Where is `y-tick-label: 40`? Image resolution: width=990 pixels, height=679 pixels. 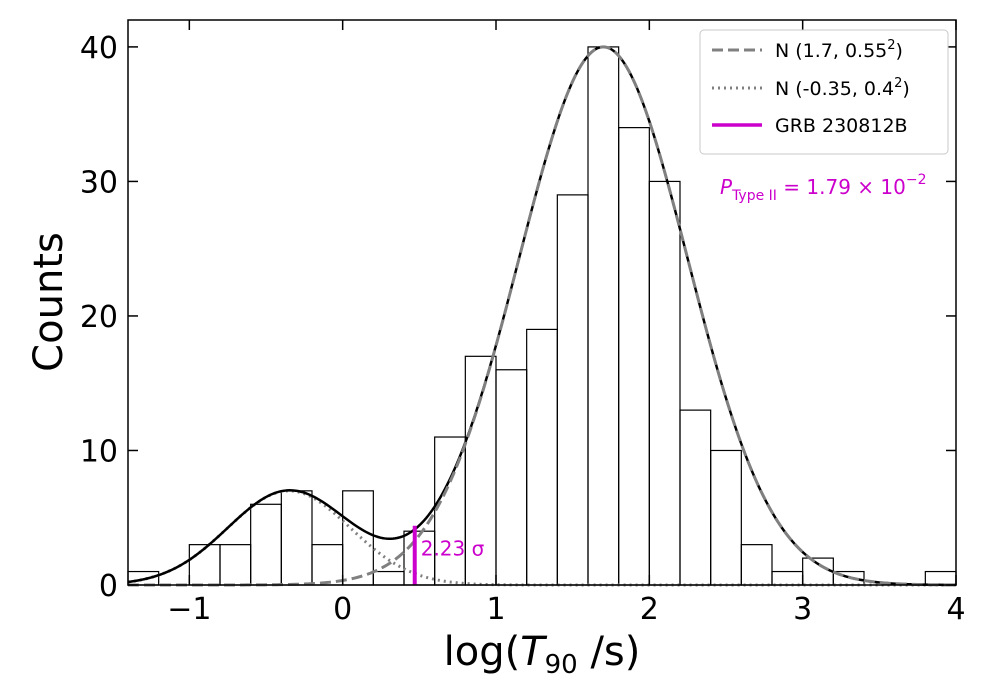
y-tick-label: 40 is located at coordinates (99, 48).